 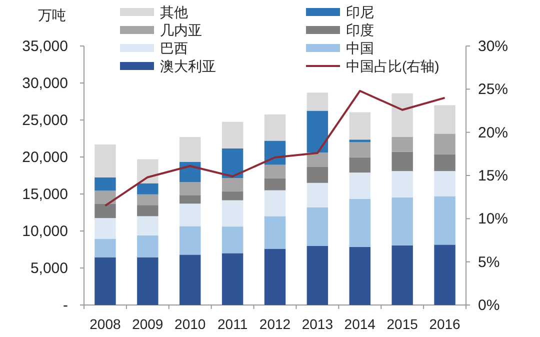 What do you see at coordinates (493, 176) in the screenshot?
I see `y2-tick-label: 15%` at bounding box center [493, 176].